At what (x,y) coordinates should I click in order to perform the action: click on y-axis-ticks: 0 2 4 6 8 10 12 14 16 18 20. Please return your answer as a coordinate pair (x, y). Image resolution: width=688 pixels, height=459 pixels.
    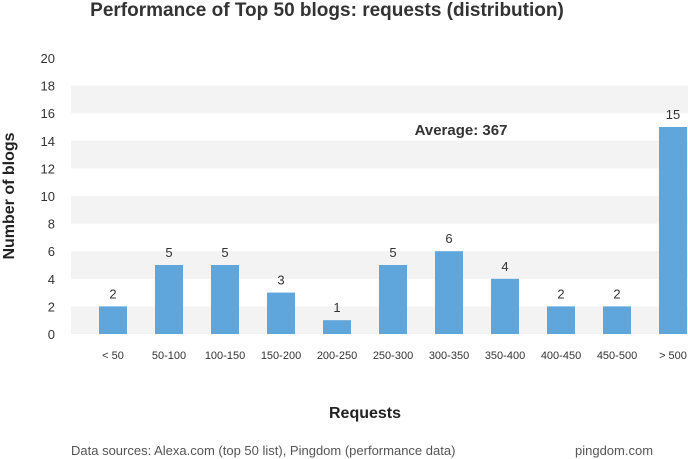
    Looking at the image, I should click on (48, 196).